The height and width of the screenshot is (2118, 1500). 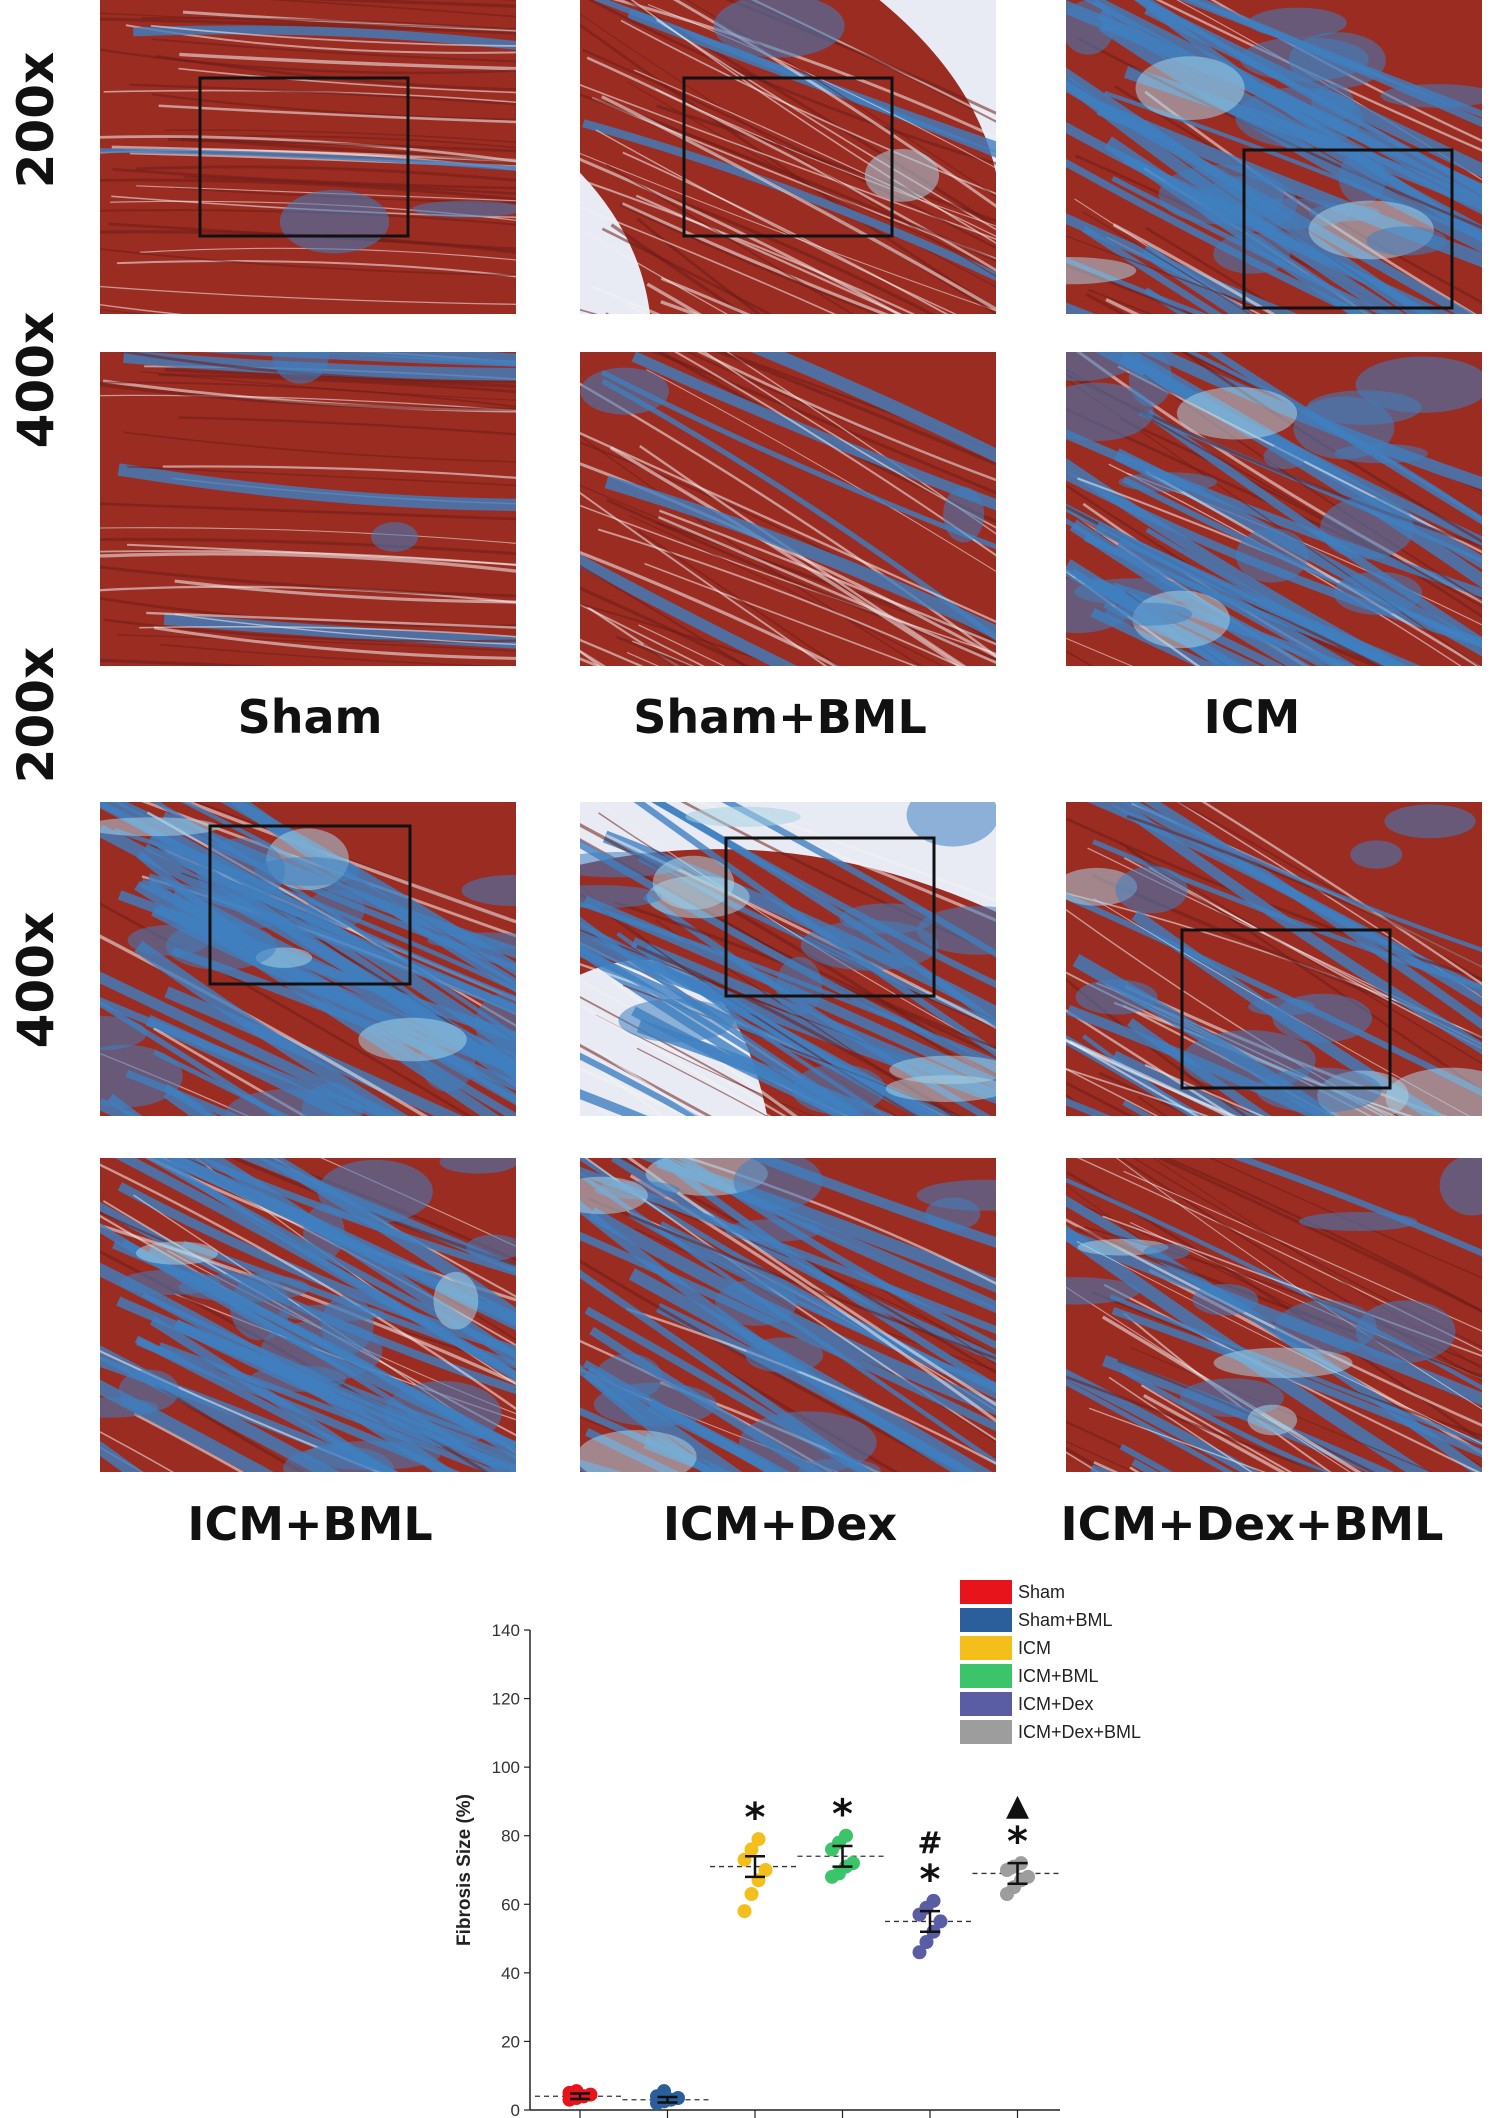 I want to click on y-tick-label: 0, so click(x=515, y=2109).